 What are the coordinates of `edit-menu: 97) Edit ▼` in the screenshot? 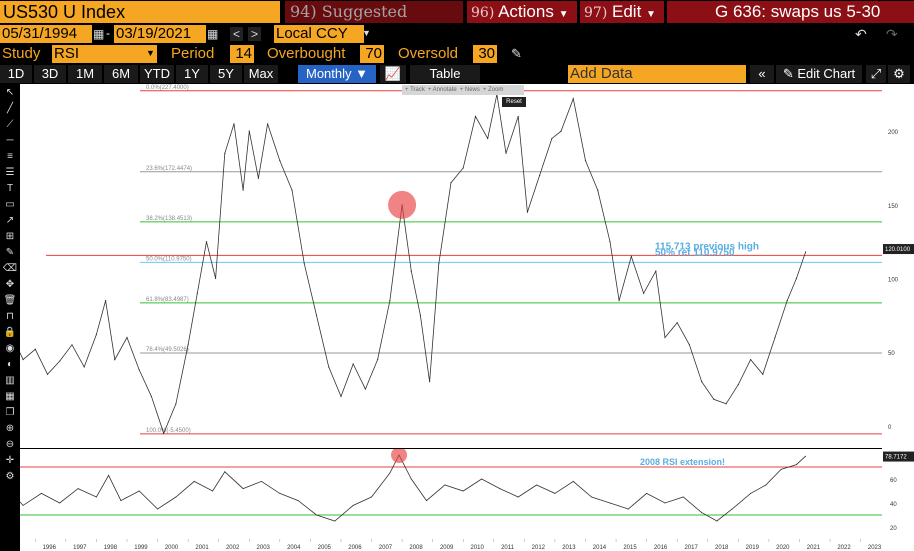 It's located at (622, 12).